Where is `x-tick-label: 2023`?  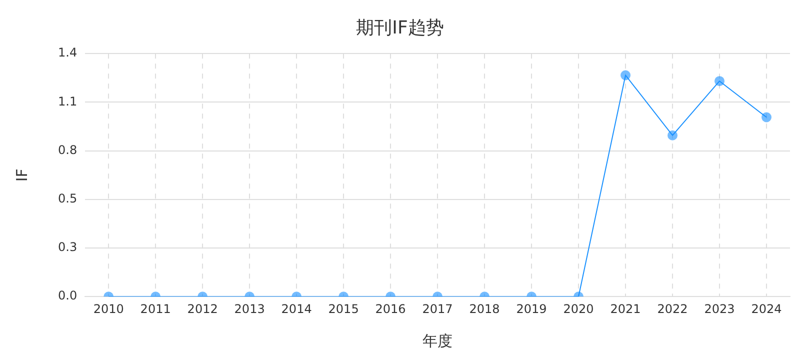
x-tick-label: 2023 is located at coordinates (719, 309).